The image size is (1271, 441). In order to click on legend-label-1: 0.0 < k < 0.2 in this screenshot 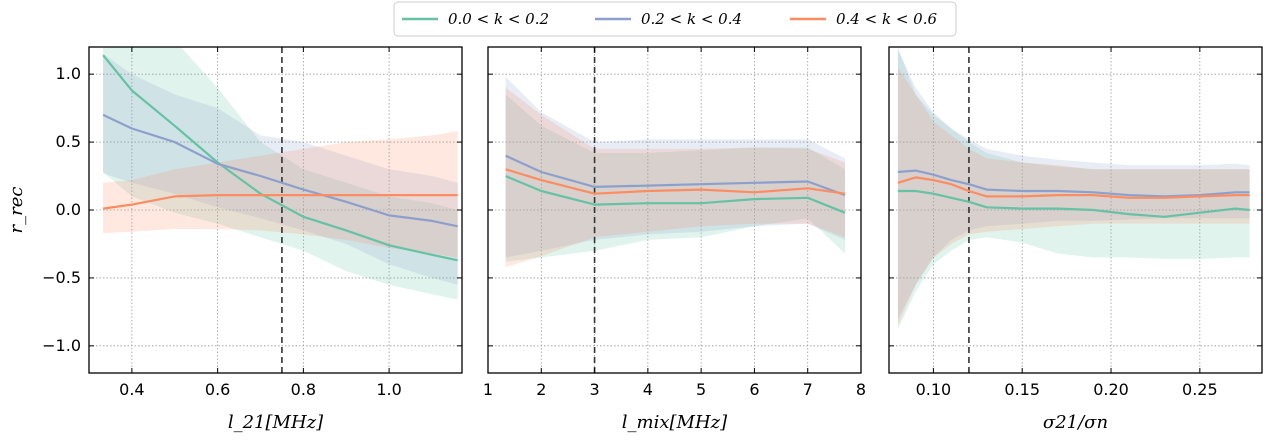, I will do `click(498, 19)`.